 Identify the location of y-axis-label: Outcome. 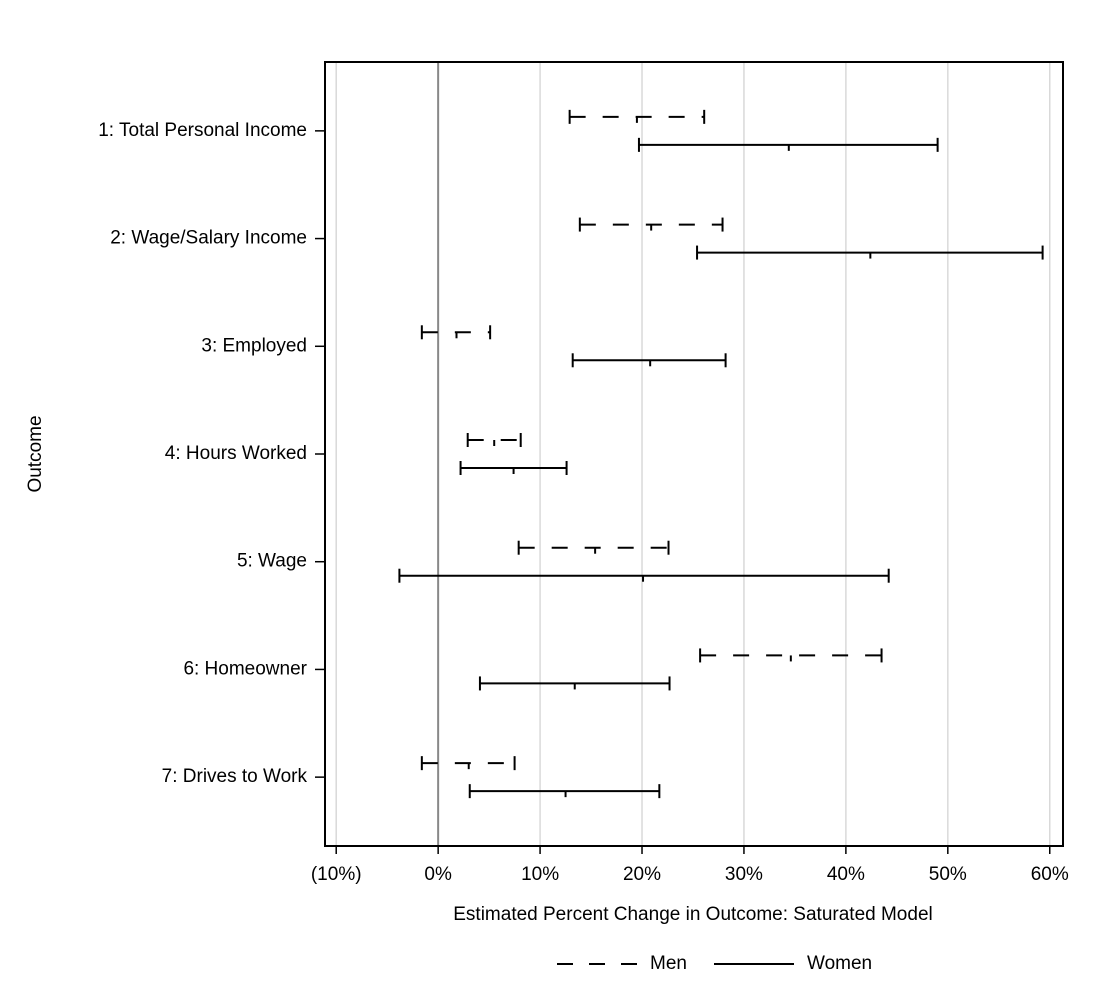
(35, 453).